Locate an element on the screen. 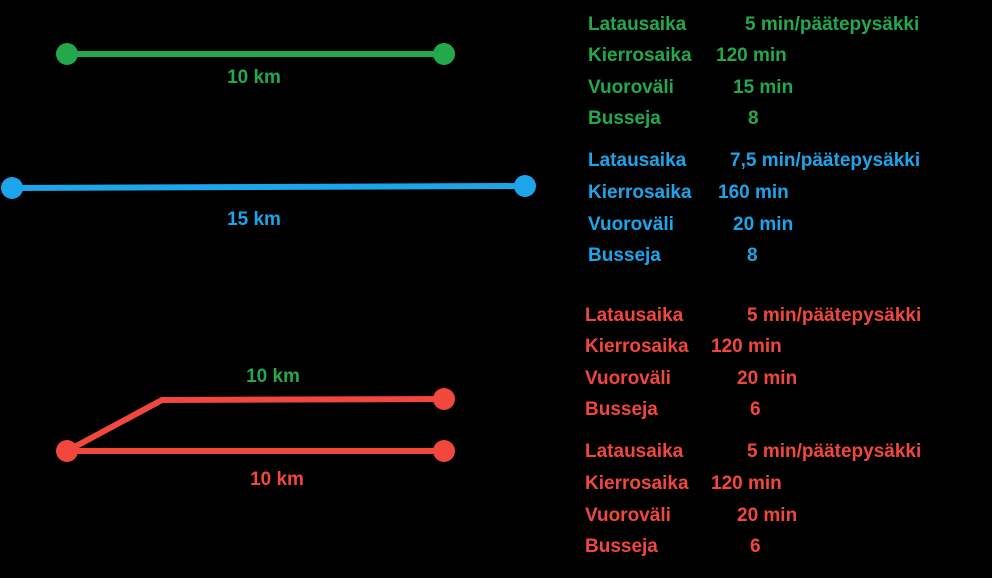 Image resolution: width=992 pixels, height=578 pixels. row-value: 7,5 min/päätepysäkki is located at coordinates (825, 160).